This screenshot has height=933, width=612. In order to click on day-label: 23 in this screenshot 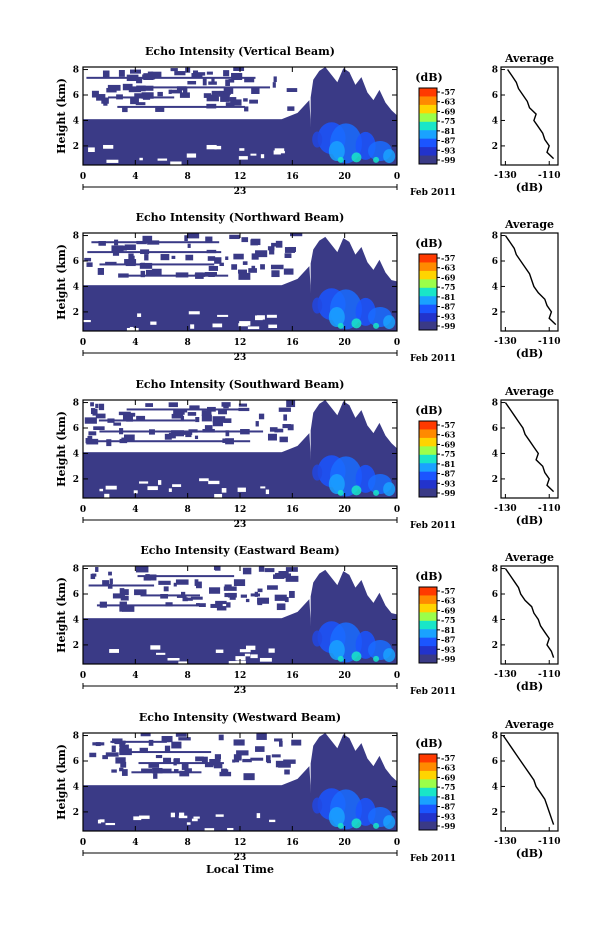, I will do `click(240, 858)`.